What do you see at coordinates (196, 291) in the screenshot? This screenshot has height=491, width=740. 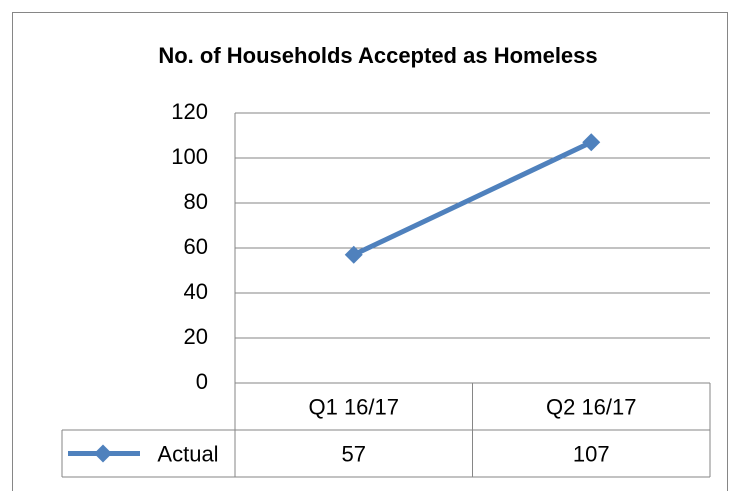 I see `y-tick-label: 40` at bounding box center [196, 291].